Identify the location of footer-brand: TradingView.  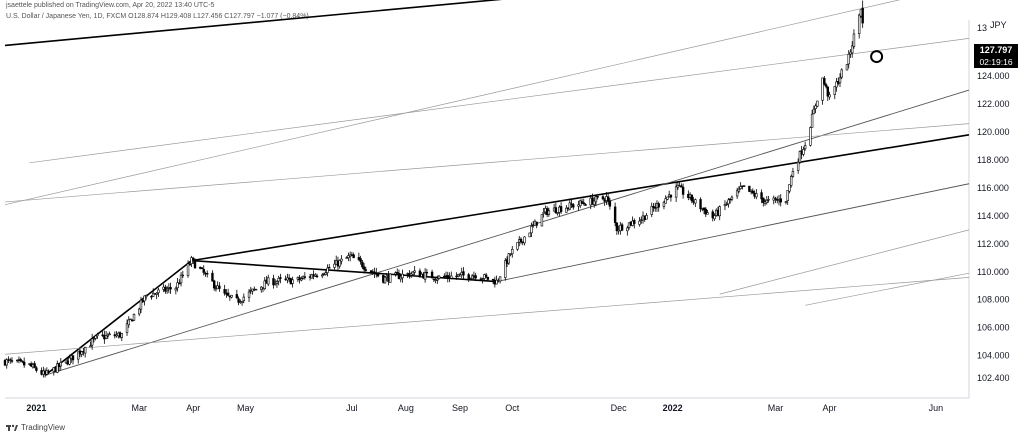
(35, 427).